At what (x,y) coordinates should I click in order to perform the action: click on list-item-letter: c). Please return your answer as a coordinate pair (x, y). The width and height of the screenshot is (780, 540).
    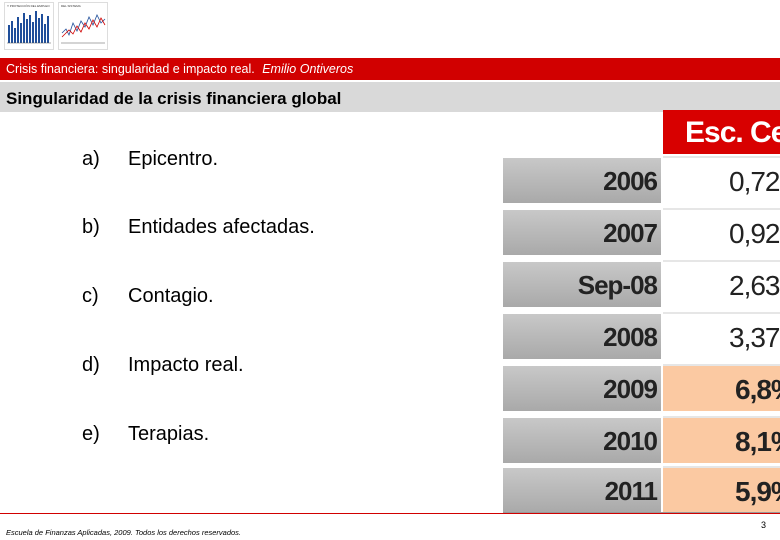
    Looking at the image, I should click on (90, 296).